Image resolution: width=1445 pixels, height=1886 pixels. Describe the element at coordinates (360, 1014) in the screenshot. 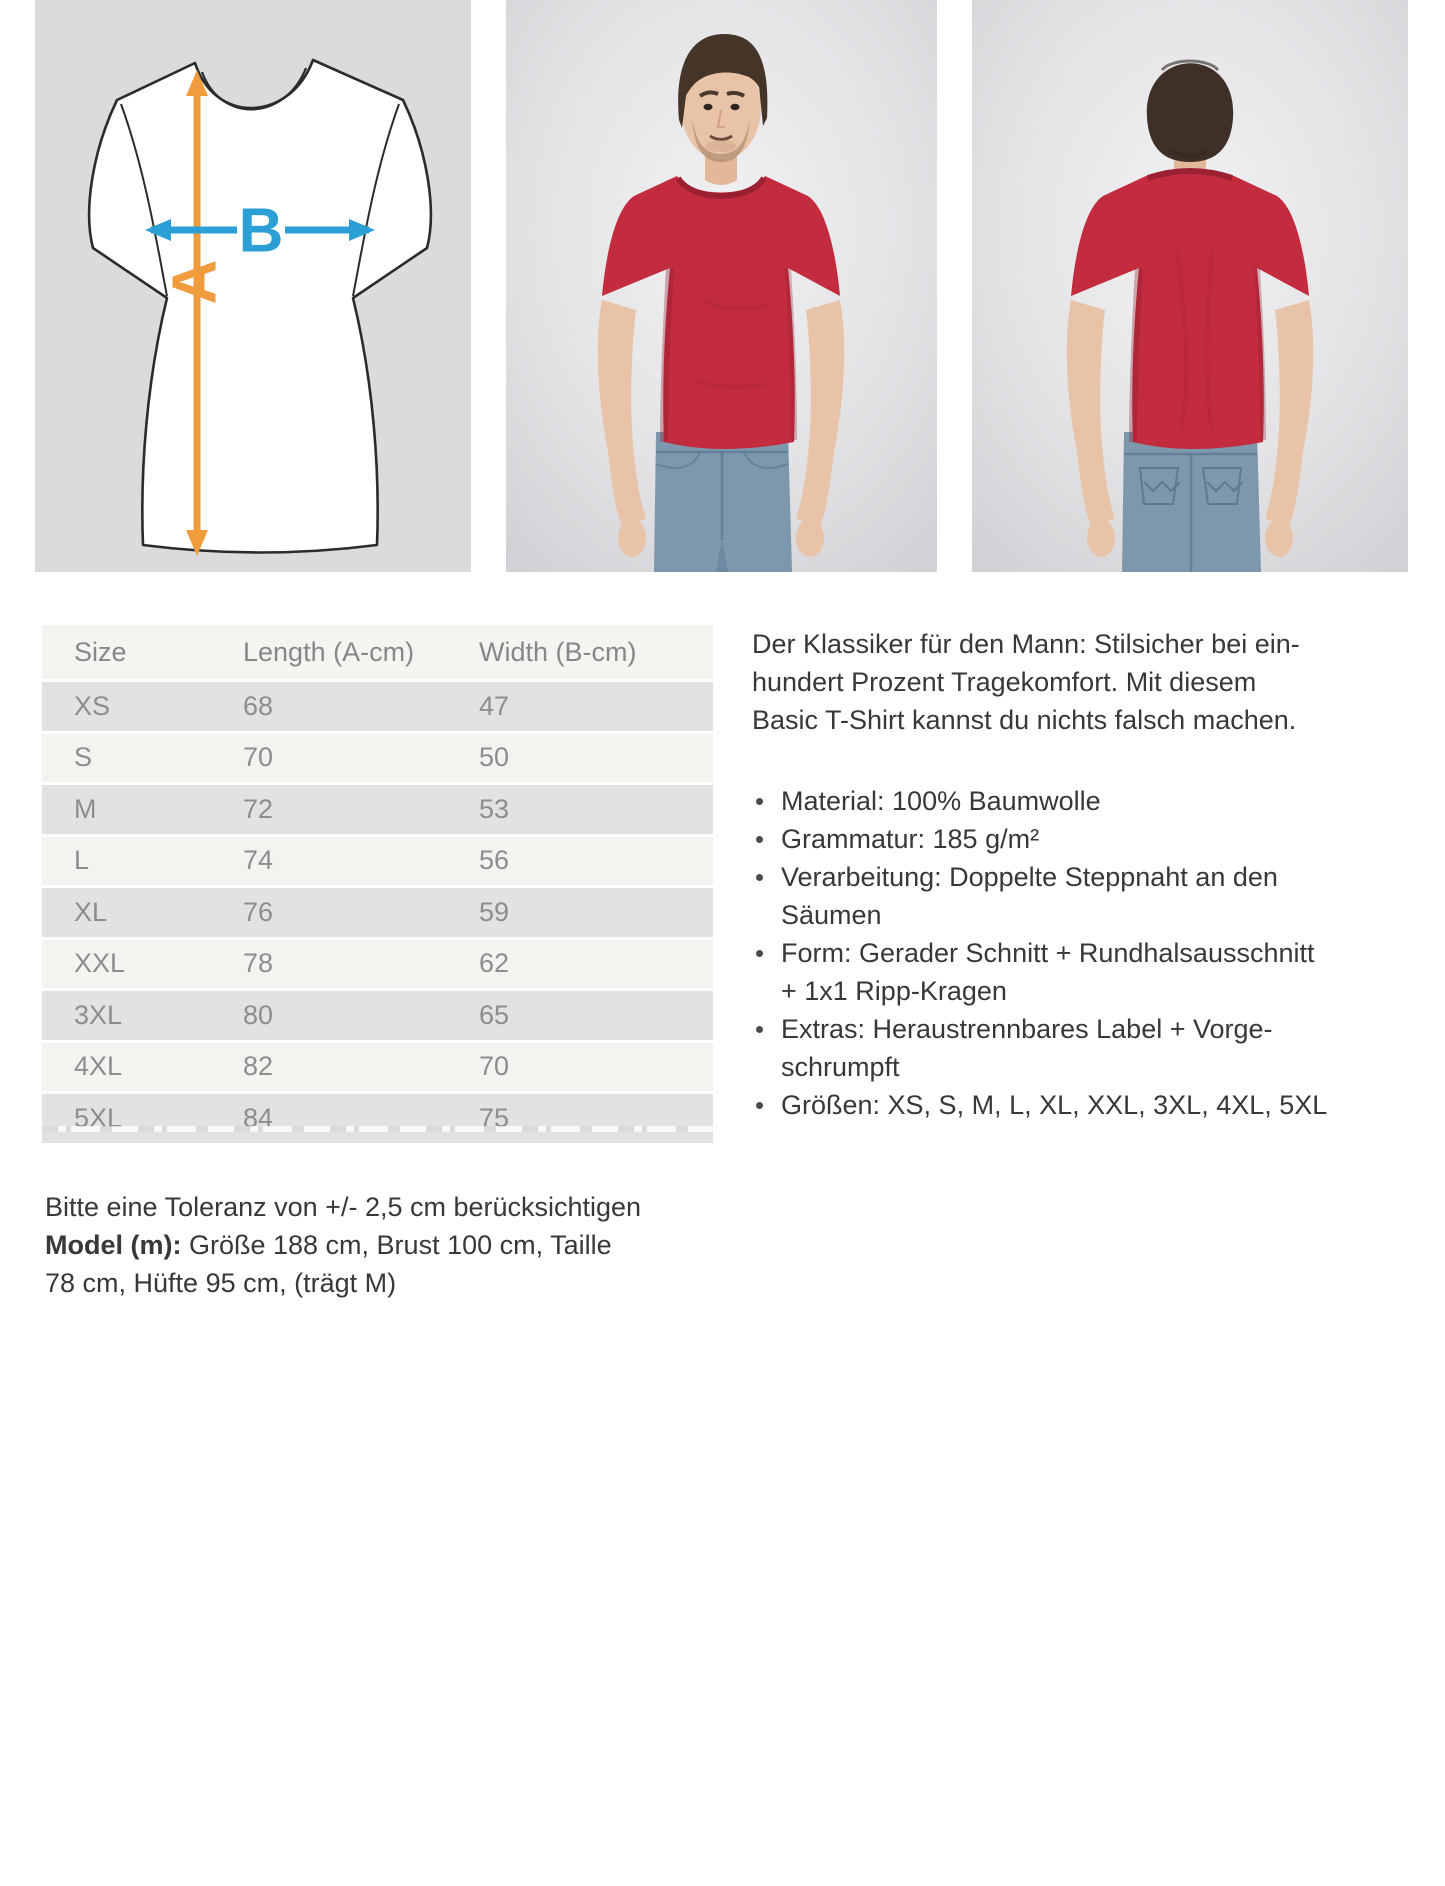

I see `cell-length: 80` at that location.